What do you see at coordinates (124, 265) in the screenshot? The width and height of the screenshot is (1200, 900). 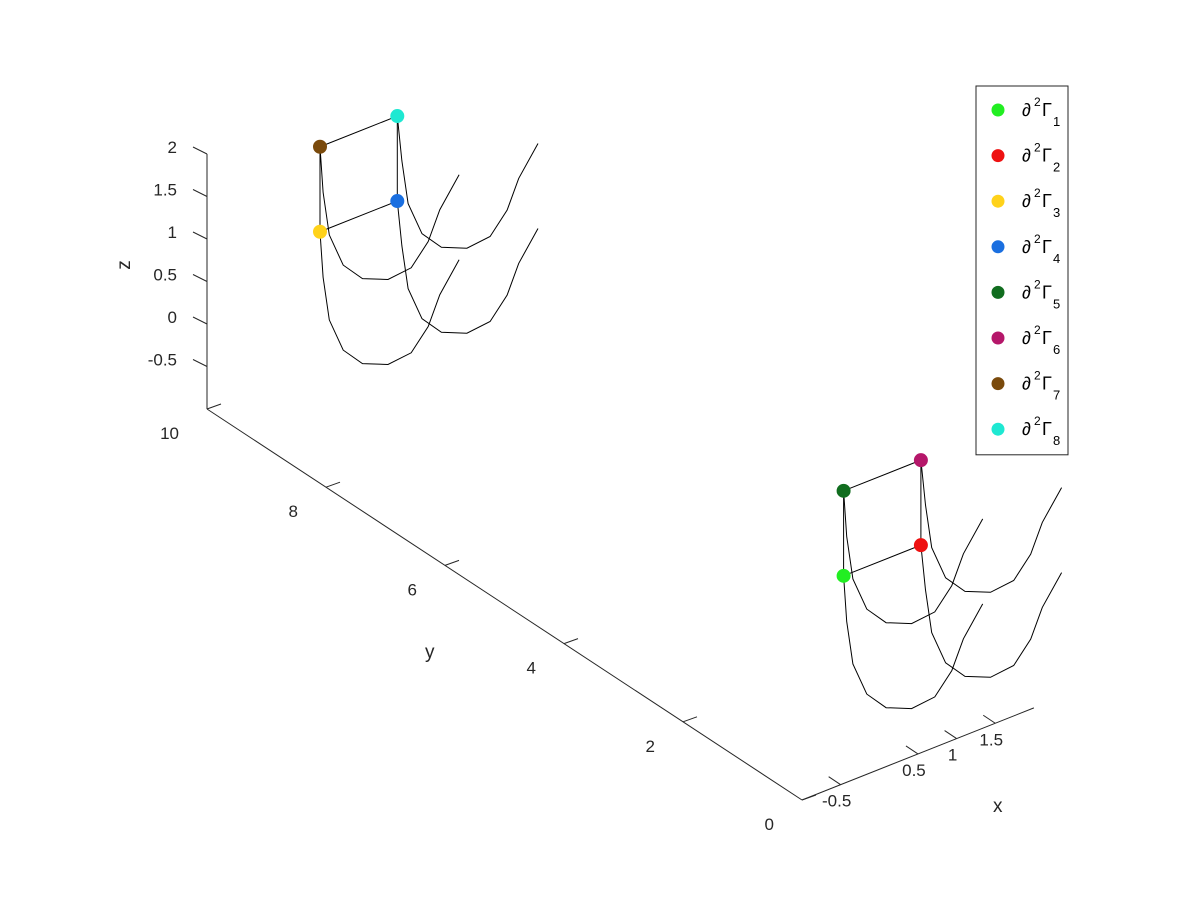 I see `z-axis-label: z` at bounding box center [124, 265].